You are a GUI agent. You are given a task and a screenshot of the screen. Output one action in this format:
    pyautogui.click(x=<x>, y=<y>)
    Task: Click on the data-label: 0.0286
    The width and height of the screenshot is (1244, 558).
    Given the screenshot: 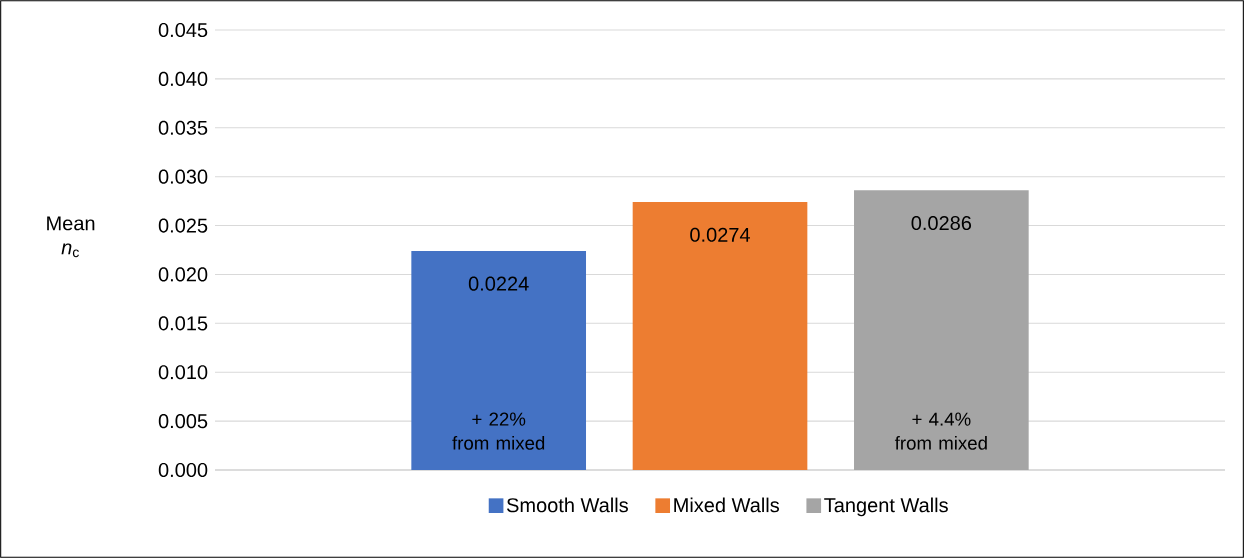 What is the action you would take?
    pyautogui.click(x=941, y=223)
    